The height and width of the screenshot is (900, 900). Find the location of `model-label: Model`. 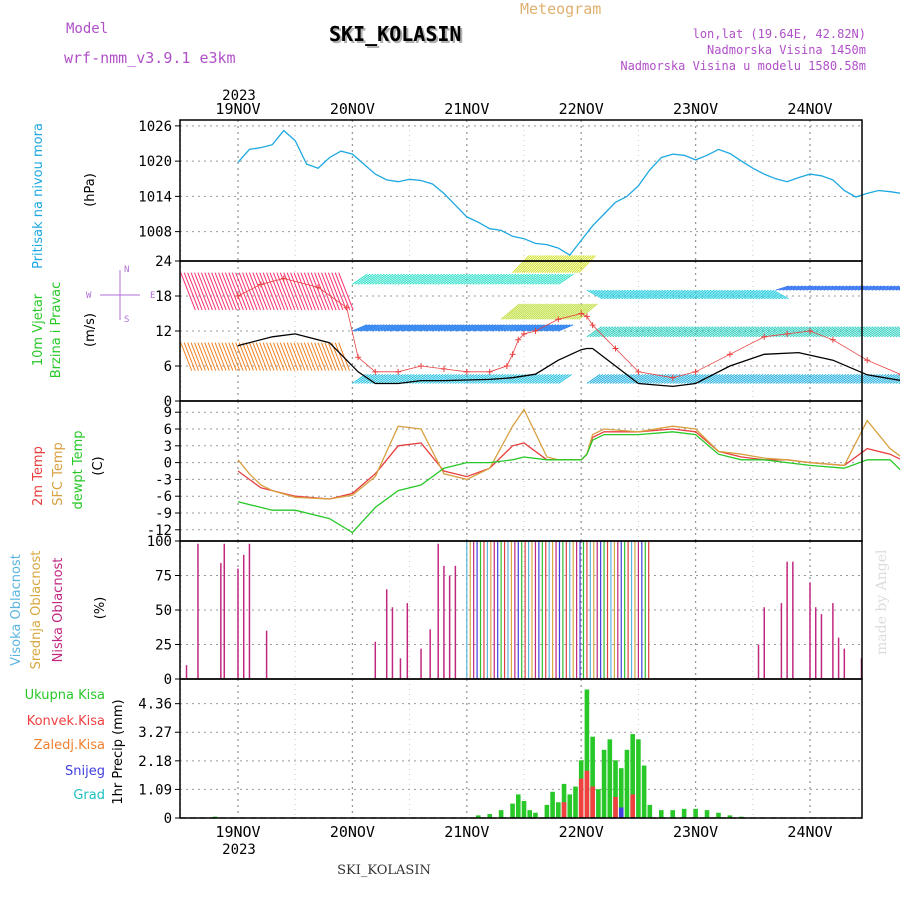

model-label: Model is located at coordinates (87, 29).